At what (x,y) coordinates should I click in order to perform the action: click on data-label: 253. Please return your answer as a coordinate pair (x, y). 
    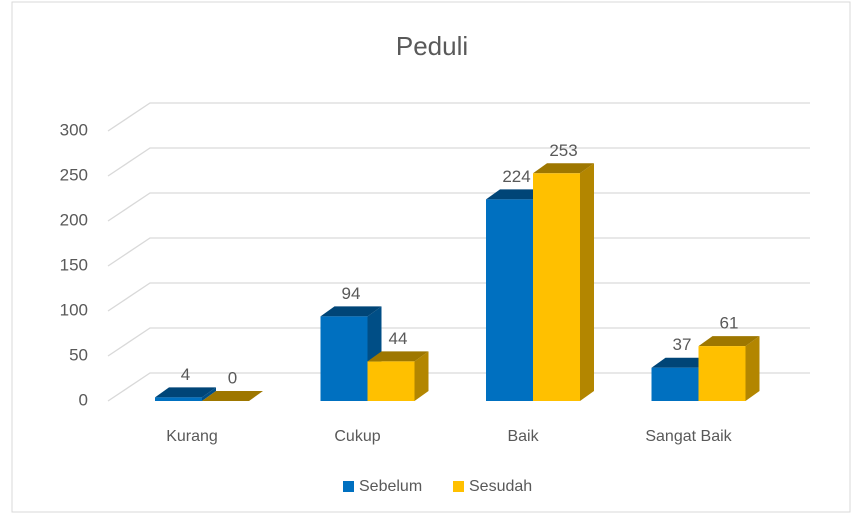
    Looking at the image, I should click on (563, 150).